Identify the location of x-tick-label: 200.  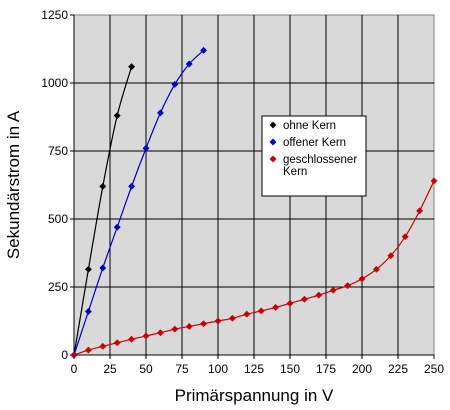
(362, 369).